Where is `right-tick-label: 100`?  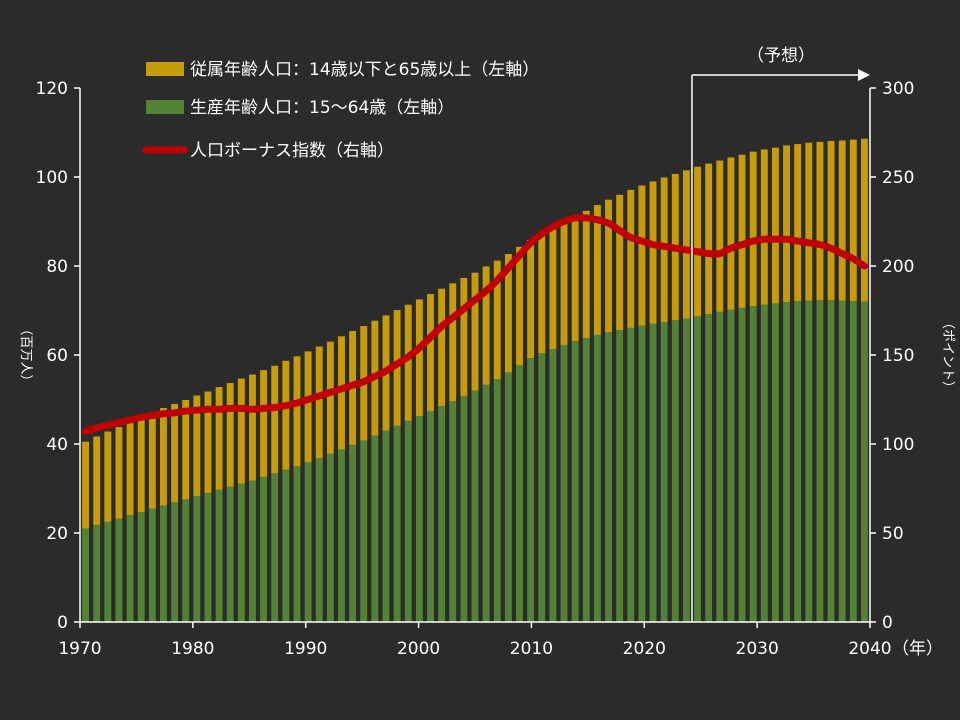 right-tick-label: 100 is located at coordinates (898, 445).